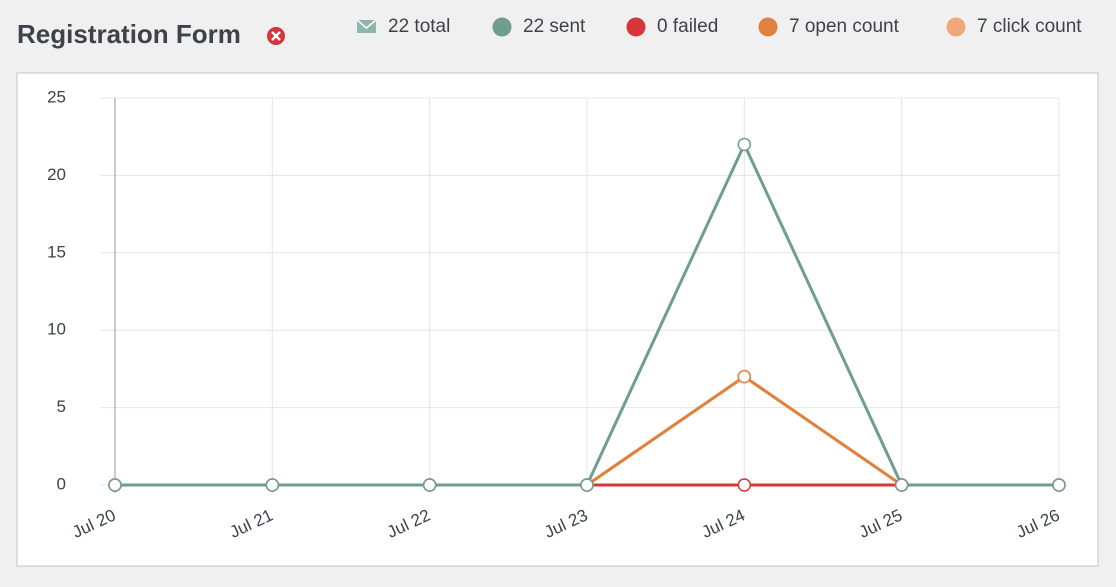 This screenshot has height=587, width=1116. Describe the element at coordinates (56, 251) in the screenshot. I see `y-tick-label: 15` at that location.